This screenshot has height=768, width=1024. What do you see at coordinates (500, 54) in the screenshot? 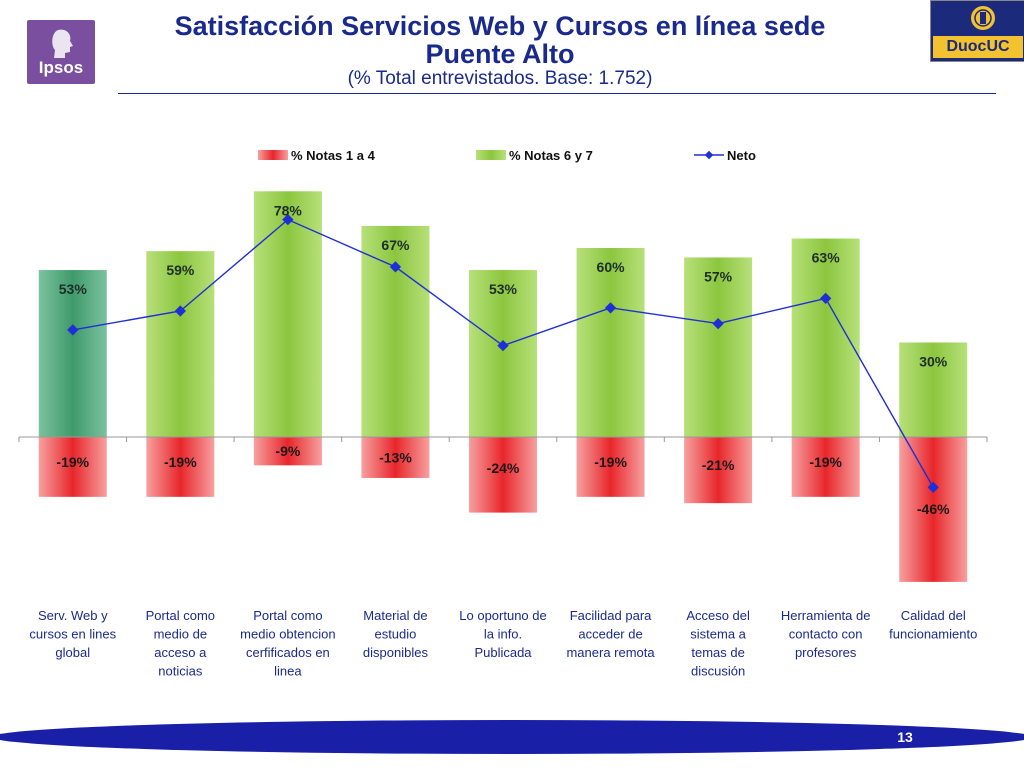
I see `title-line-2: Puente Alto` at bounding box center [500, 54].